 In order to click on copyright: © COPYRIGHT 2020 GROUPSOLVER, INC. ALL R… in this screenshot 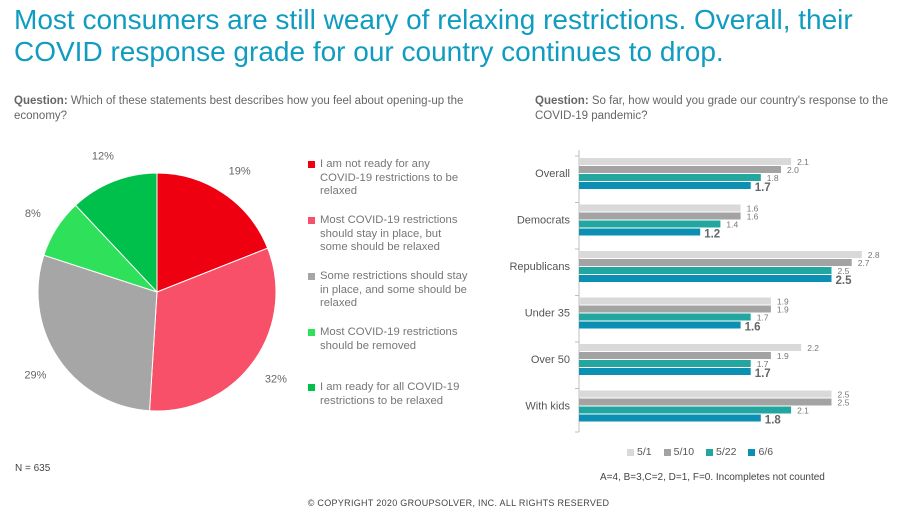, I will do `click(458, 503)`.